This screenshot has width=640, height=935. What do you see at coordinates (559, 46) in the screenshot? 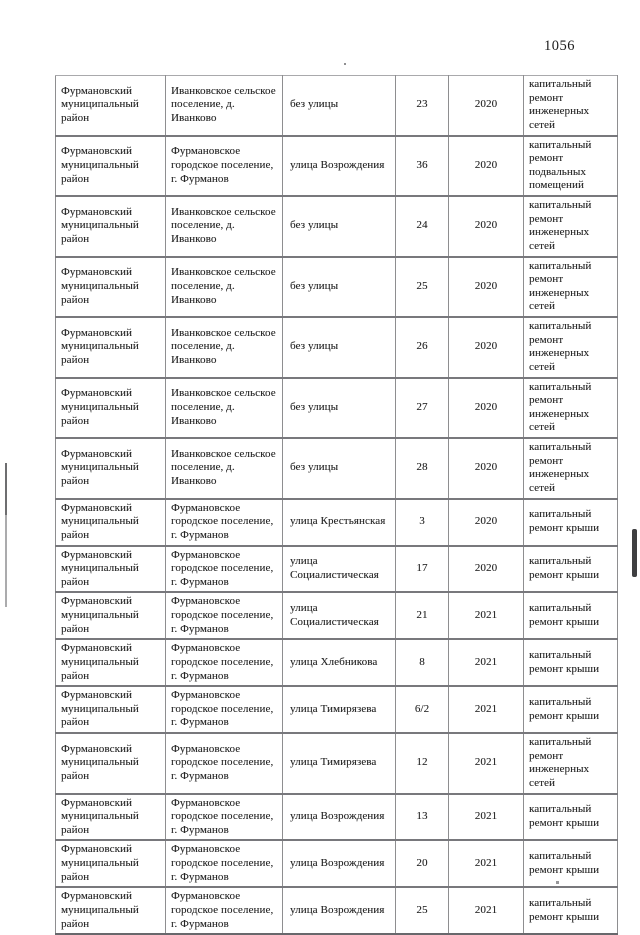
I see `page-number: 1056` at bounding box center [559, 46].